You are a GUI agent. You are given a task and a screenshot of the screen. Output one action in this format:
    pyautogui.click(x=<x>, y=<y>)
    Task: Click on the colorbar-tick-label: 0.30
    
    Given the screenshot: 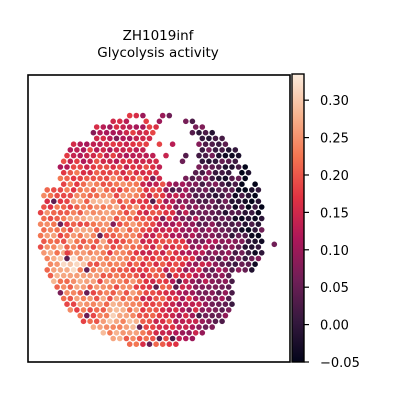 What is the action you would take?
    pyautogui.click(x=334, y=101)
    